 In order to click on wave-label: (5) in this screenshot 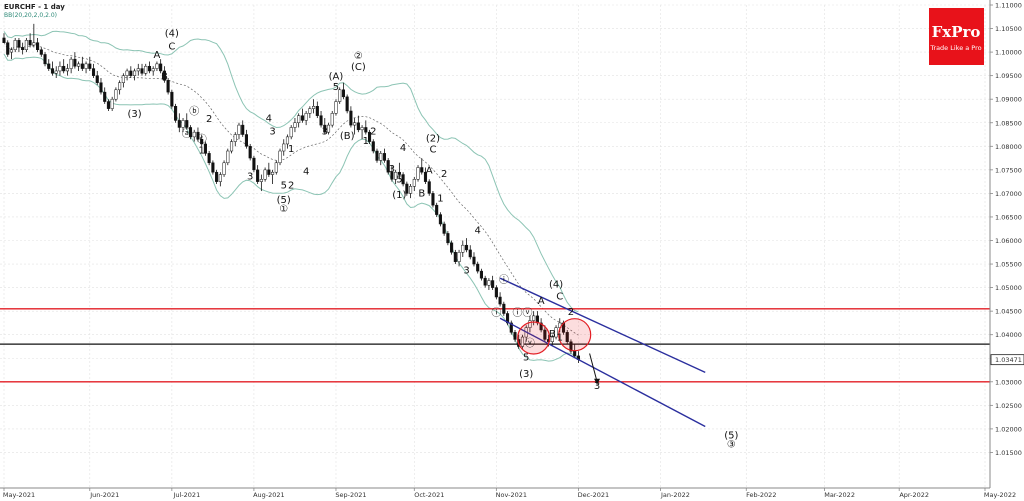, I will do `click(284, 200)`.